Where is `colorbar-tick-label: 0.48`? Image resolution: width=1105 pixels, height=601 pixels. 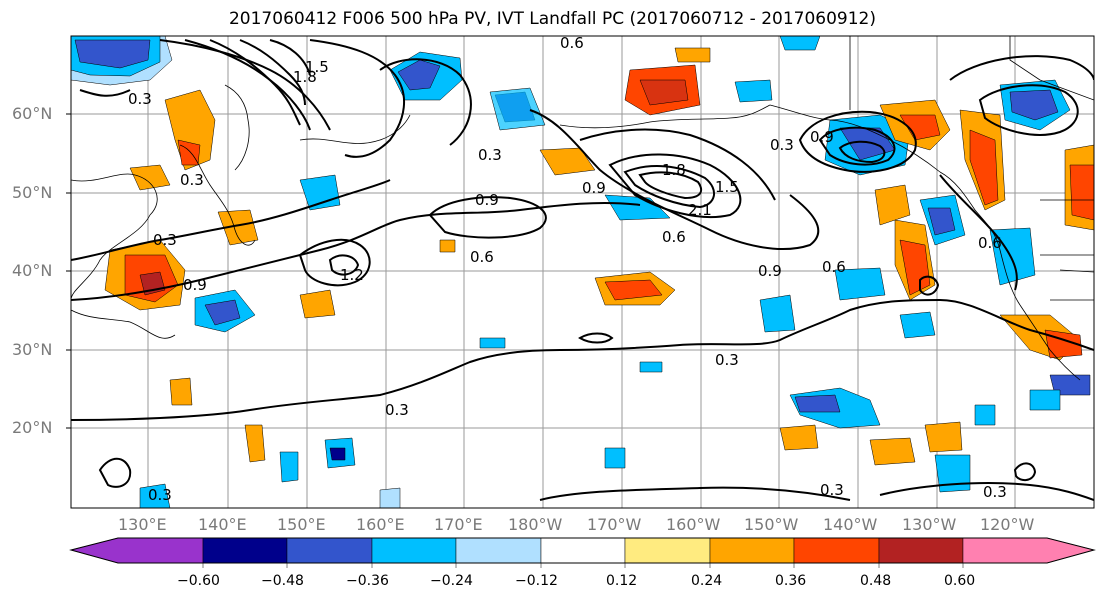
colorbar-tick-label: 0.48 is located at coordinates (876, 581).